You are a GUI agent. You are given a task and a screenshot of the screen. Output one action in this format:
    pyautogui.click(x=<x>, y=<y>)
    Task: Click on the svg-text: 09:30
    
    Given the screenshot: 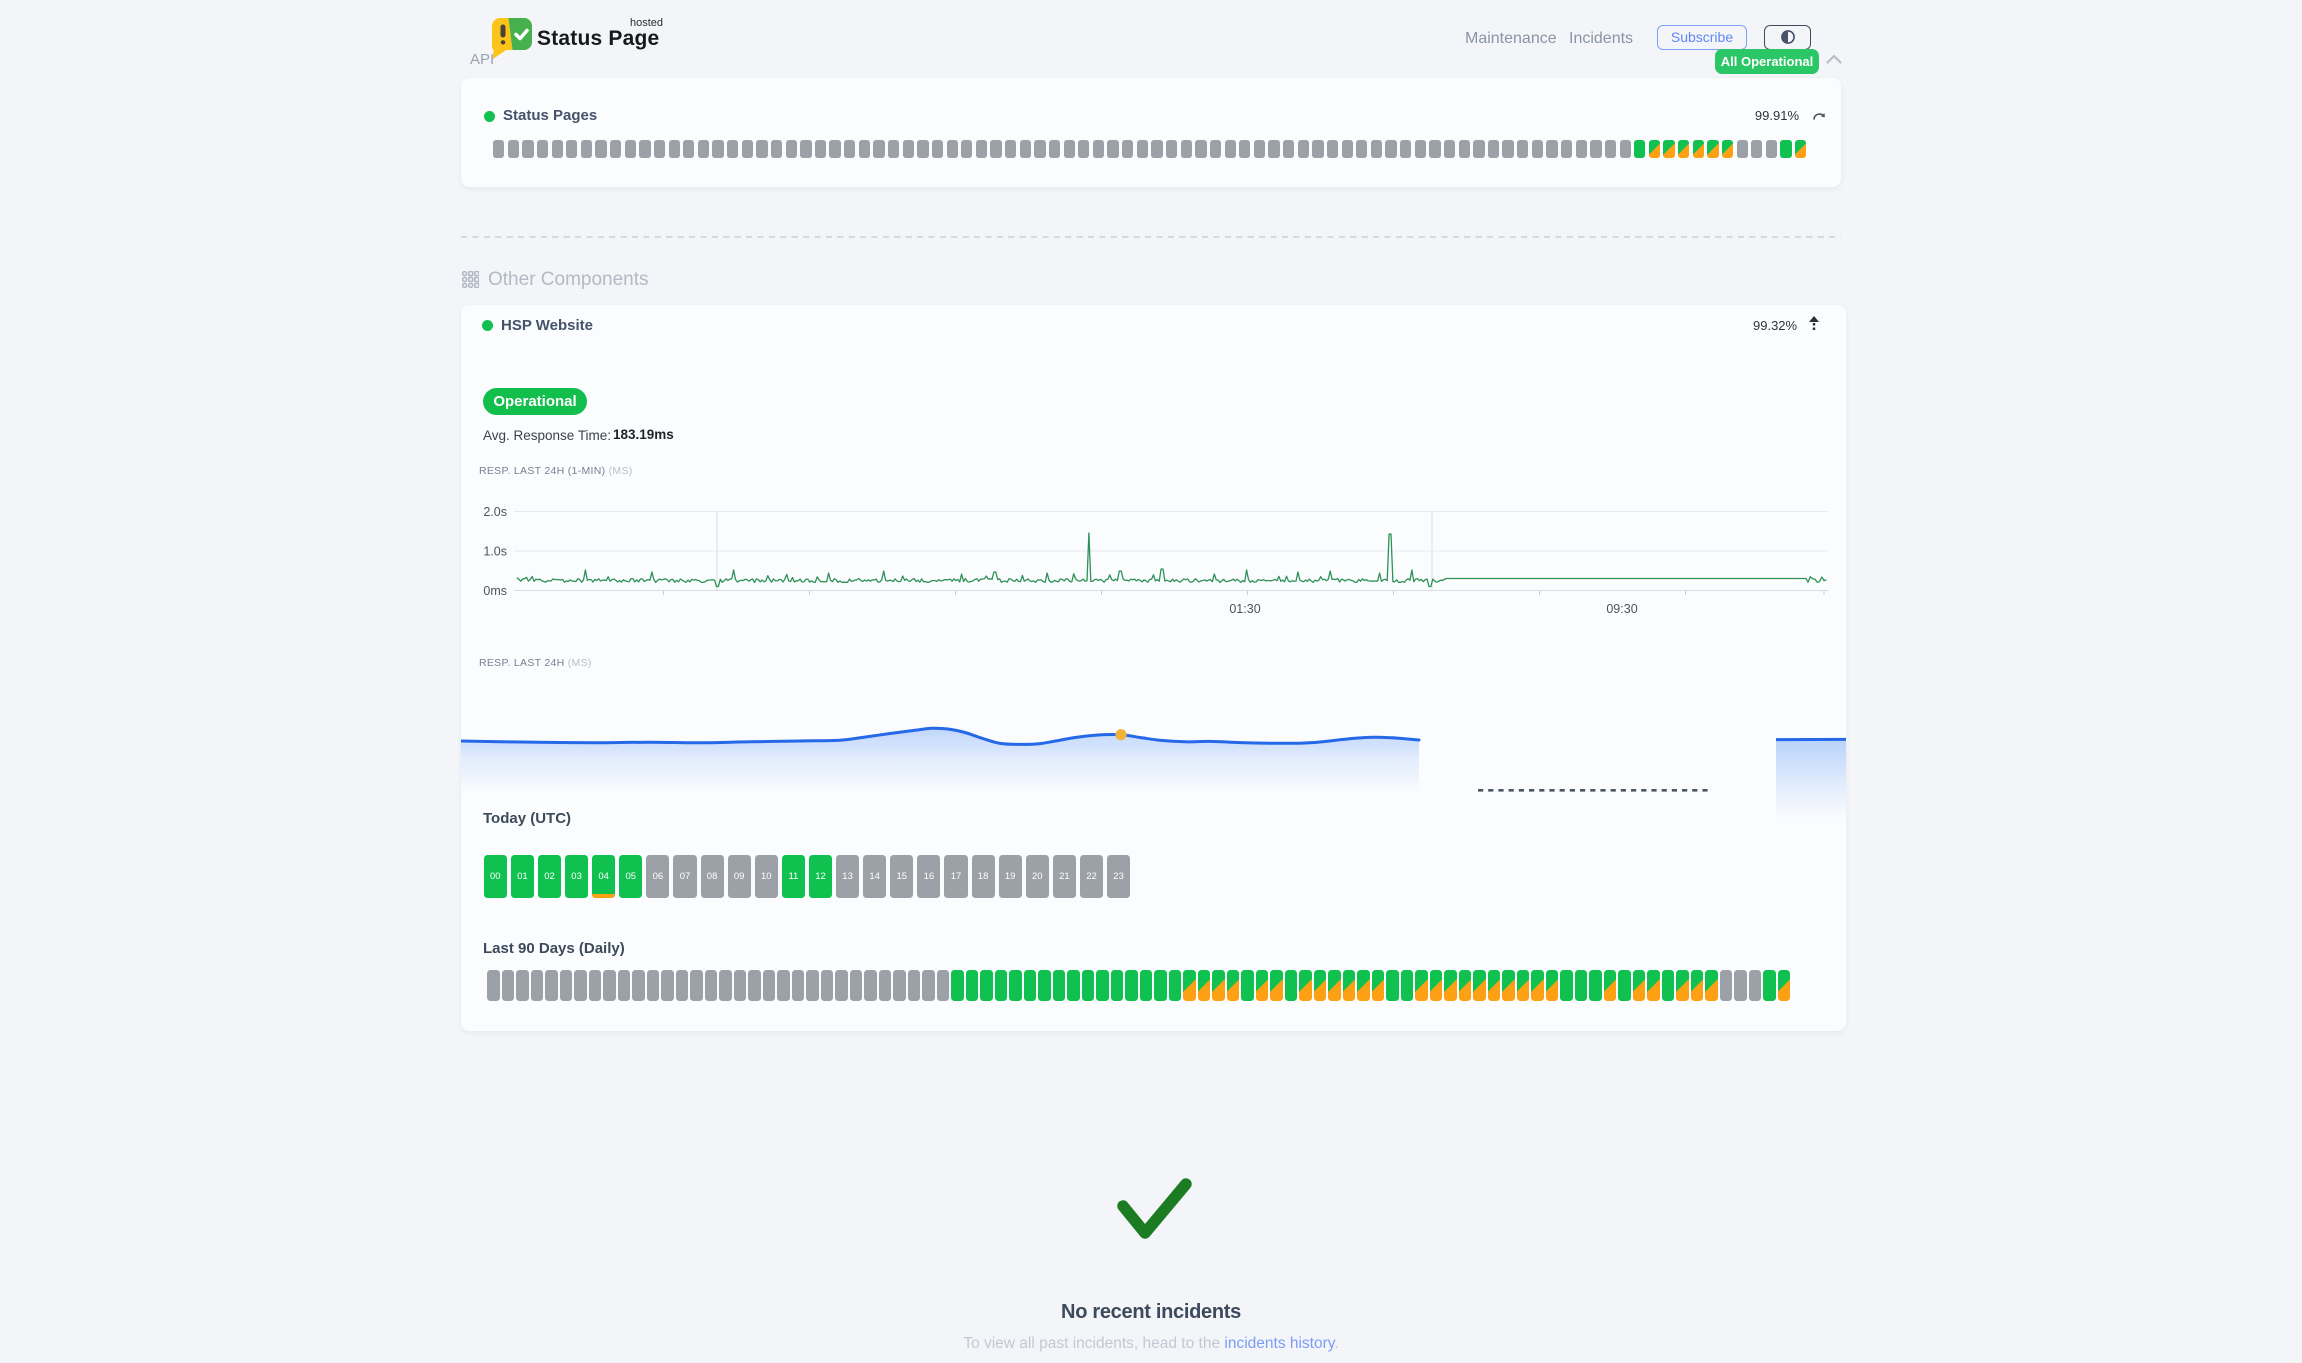 What is the action you would take?
    pyautogui.click(x=1621, y=609)
    